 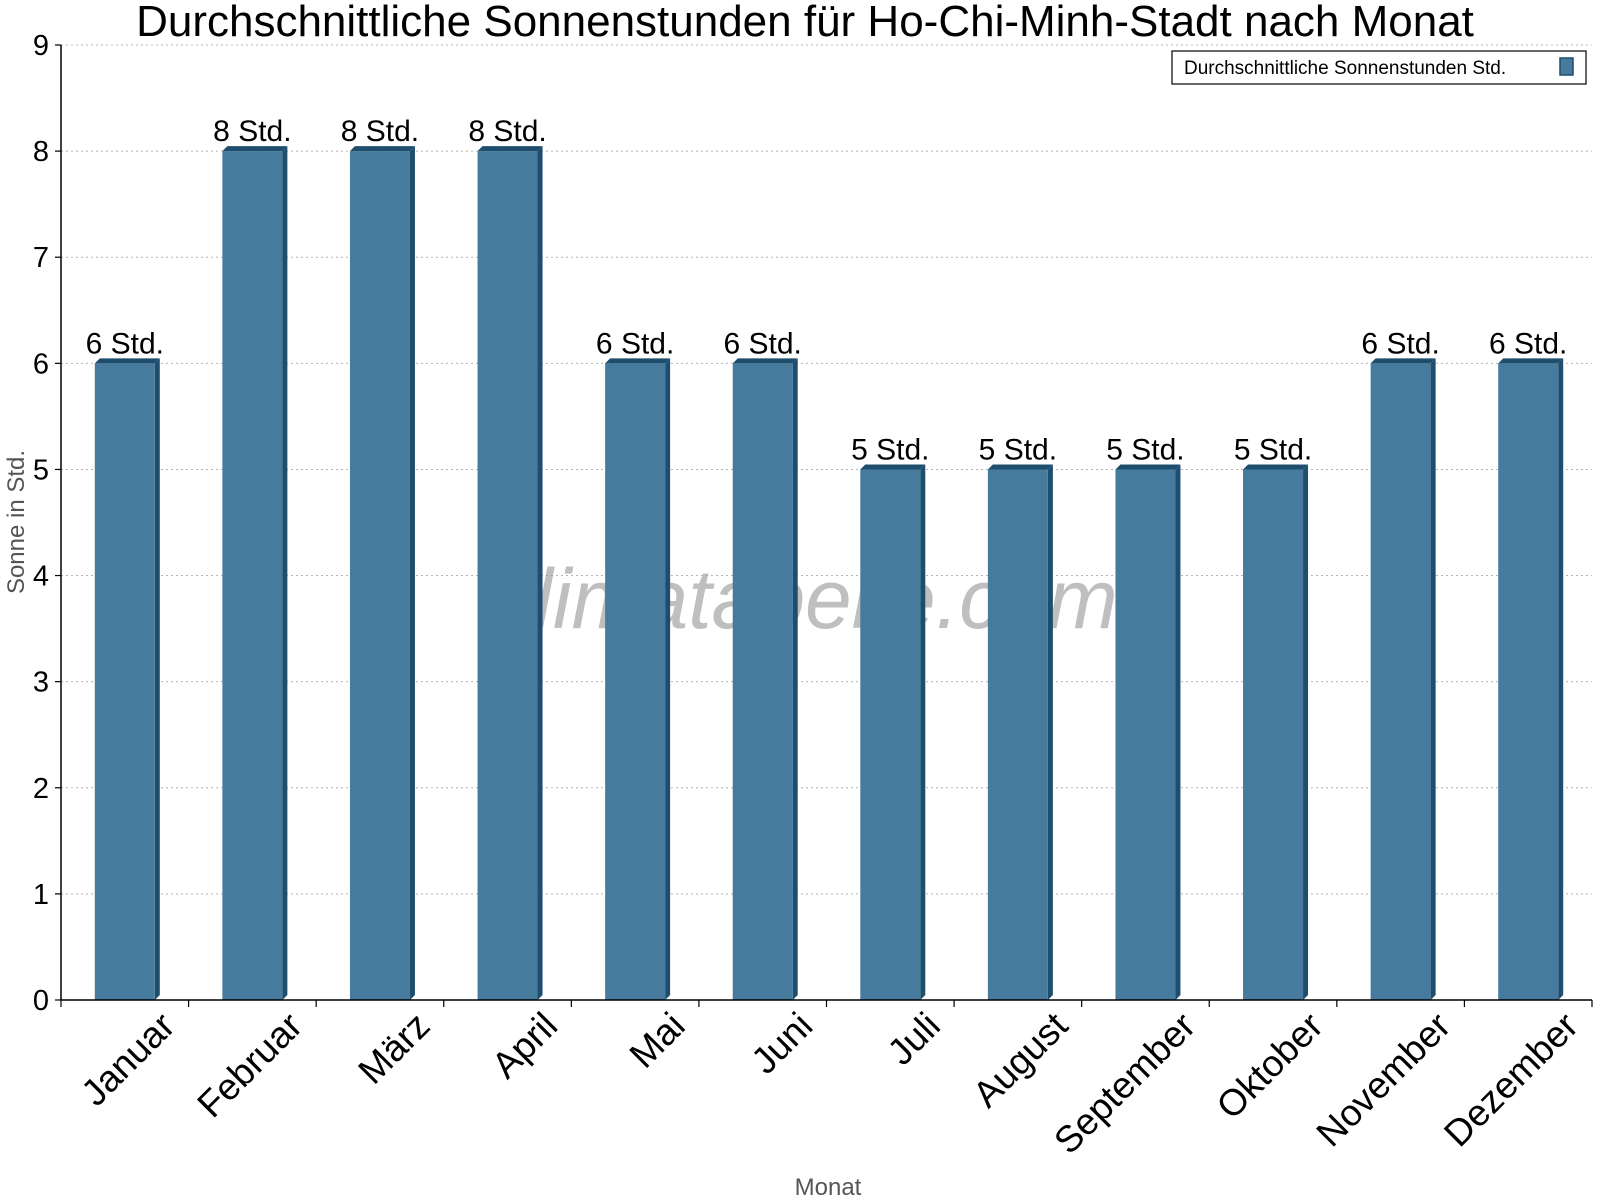 What do you see at coordinates (1276, 467) in the screenshot?
I see `bar-top-oktober` at bounding box center [1276, 467].